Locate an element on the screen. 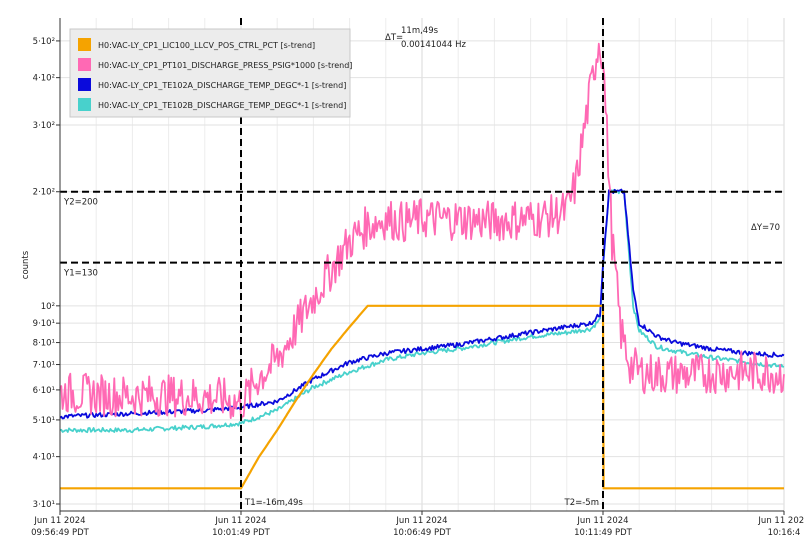  cursor-y1-label: Y1=130 is located at coordinates (80, 274).